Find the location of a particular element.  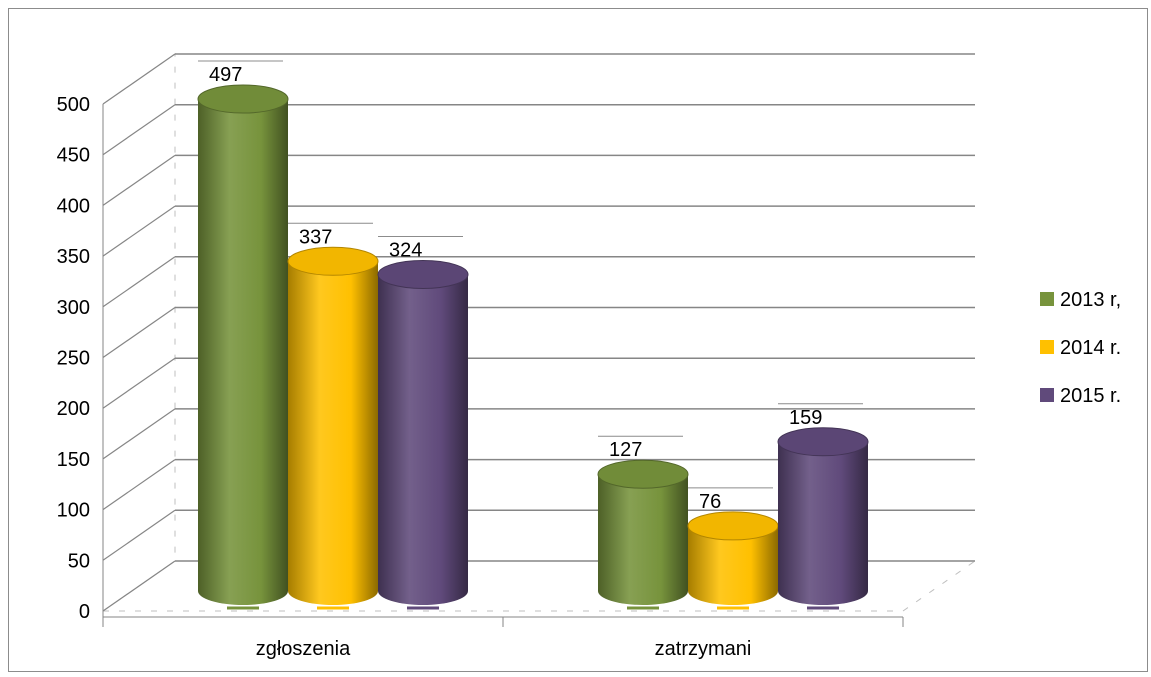

x-axis: zgłoszenia zatrzymani is located at coordinates (503, 638).